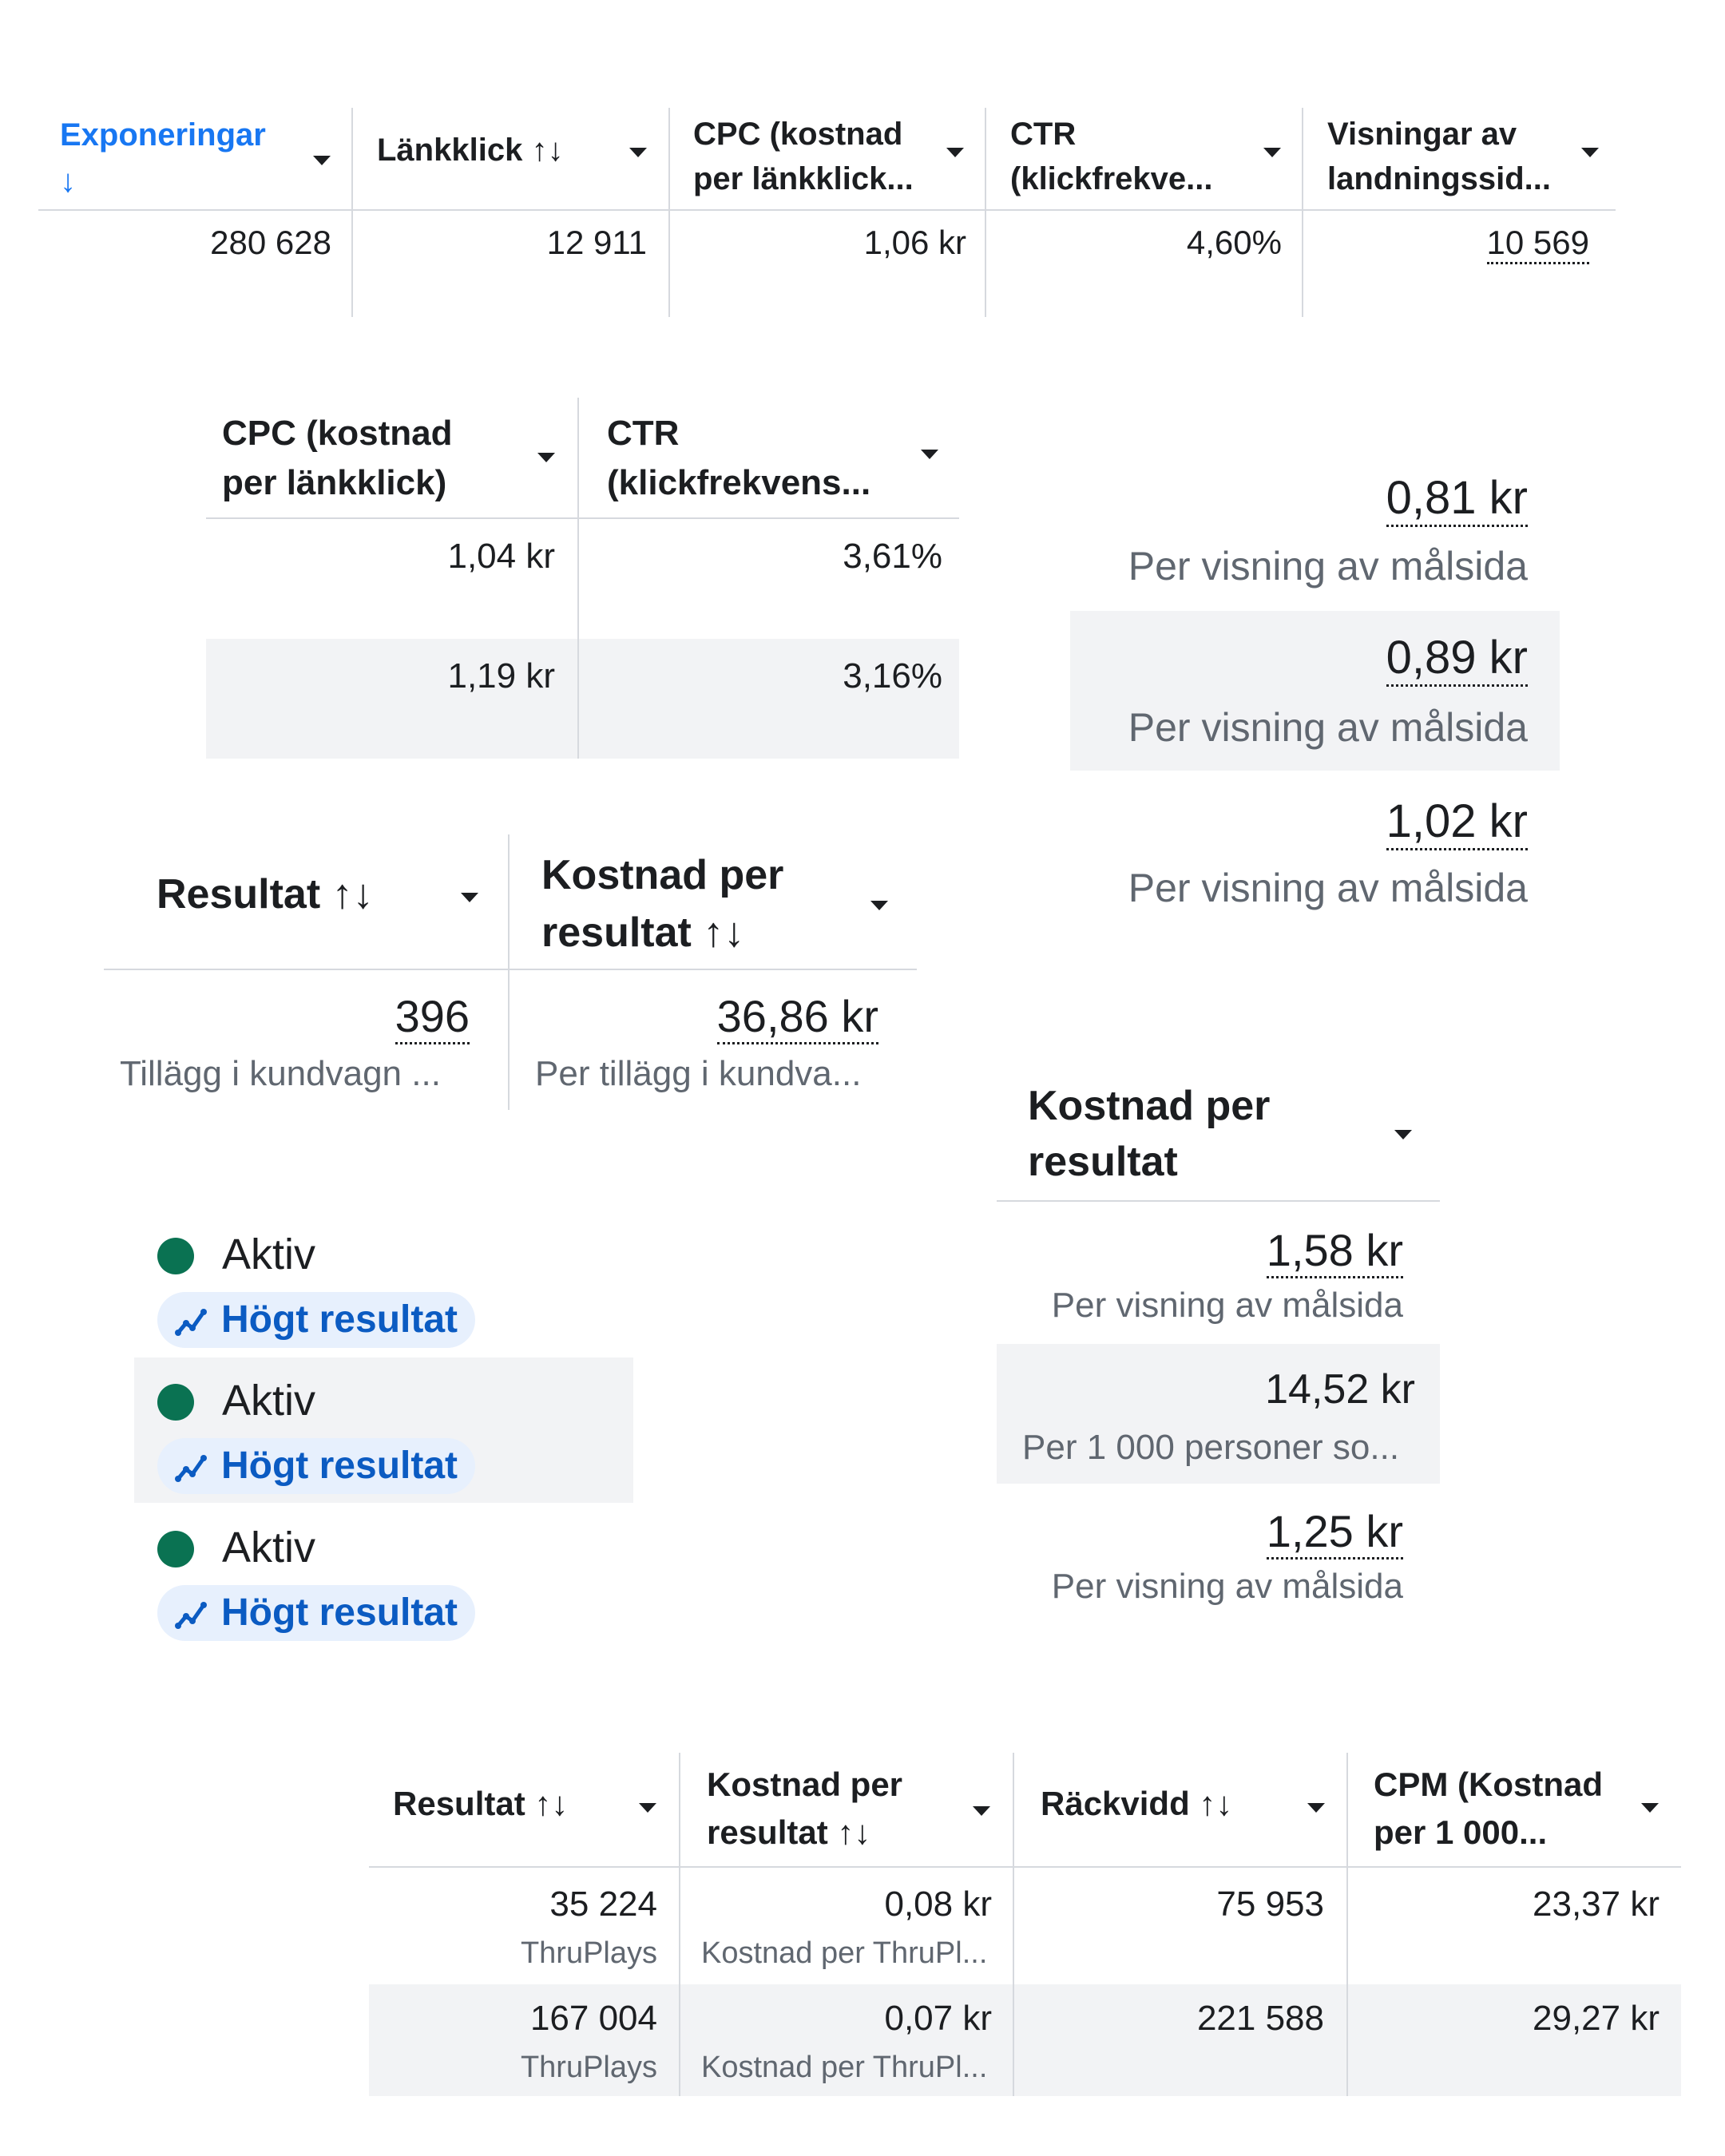  What do you see at coordinates (1597, 2018) in the screenshot?
I see `cpm-value: 29,27 kr` at bounding box center [1597, 2018].